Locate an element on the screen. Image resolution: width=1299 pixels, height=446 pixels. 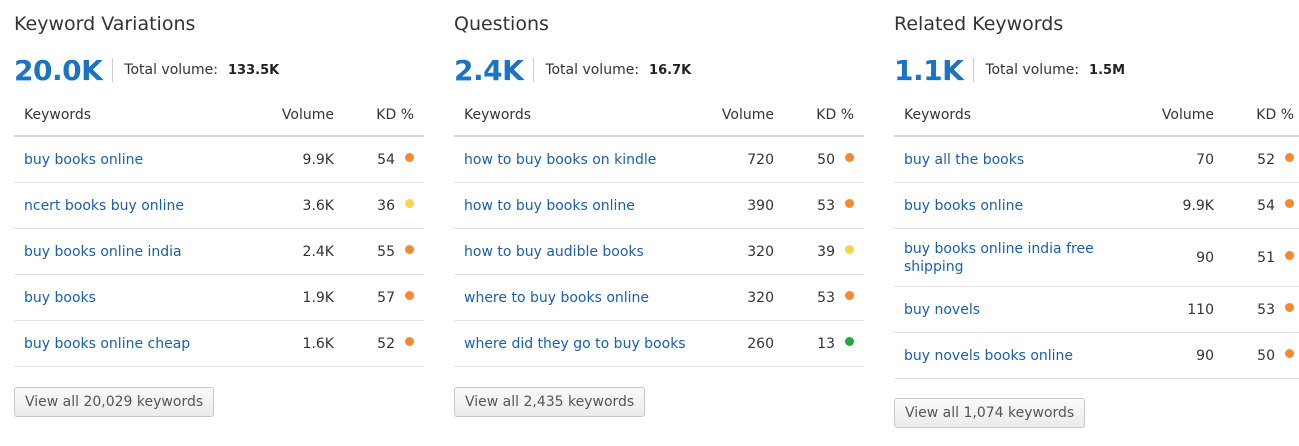
volume-value: 720 is located at coordinates (744, 159).